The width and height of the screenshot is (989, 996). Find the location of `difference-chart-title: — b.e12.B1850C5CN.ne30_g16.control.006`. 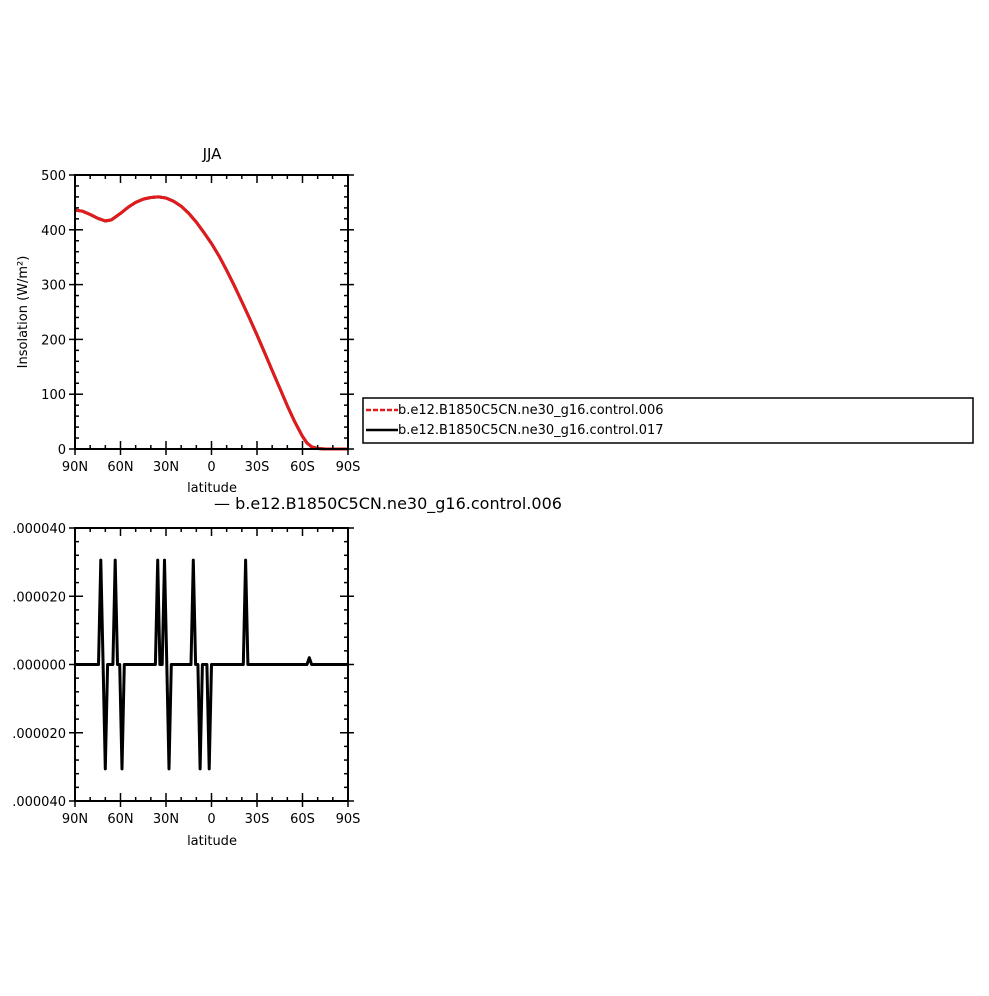

difference-chart-title: — b.e12.B1850C5CN.ne30_g16.control.006 is located at coordinates (388, 504).